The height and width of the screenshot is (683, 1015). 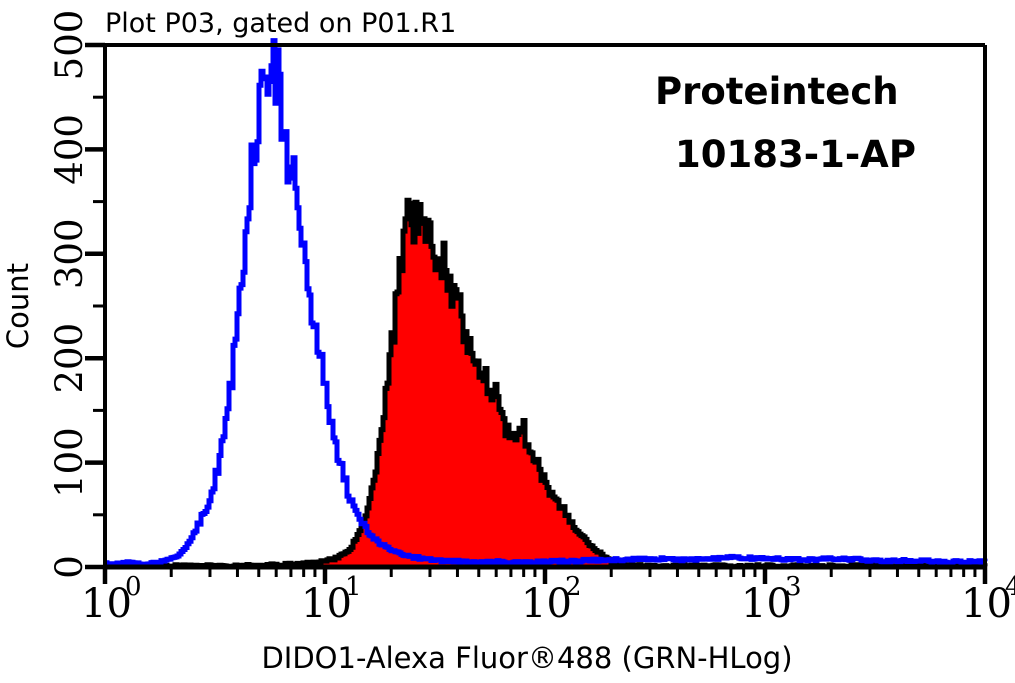 What do you see at coordinates (69, 149) in the screenshot?
I see `y-tick-label: 400` at bounding box center [69, 149].